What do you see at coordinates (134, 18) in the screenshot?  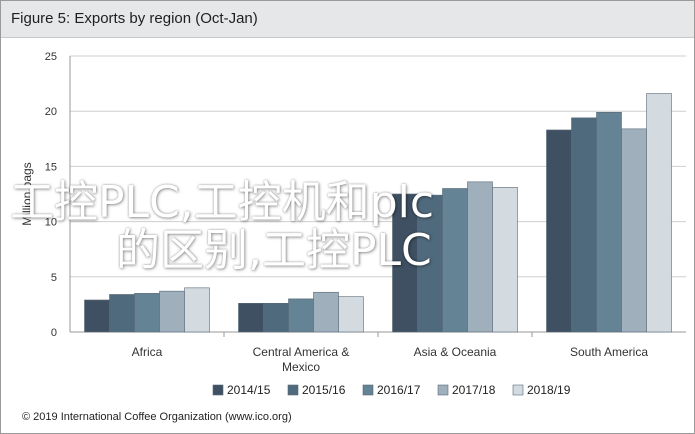 I see `chart-title: Figure 5: Exports by region (Oct-Jan)` at bounding box center [134, 18].